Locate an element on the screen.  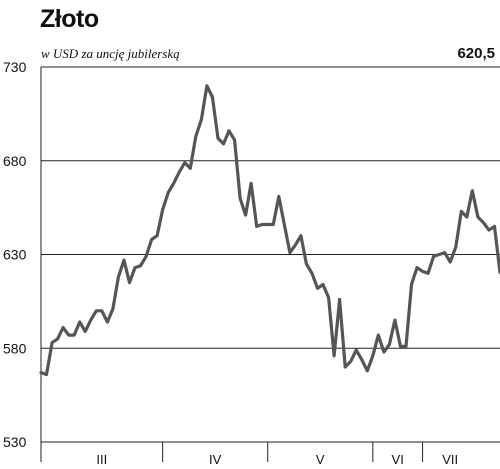
y-tick-label: 630 is located at coordinates (15, 255).